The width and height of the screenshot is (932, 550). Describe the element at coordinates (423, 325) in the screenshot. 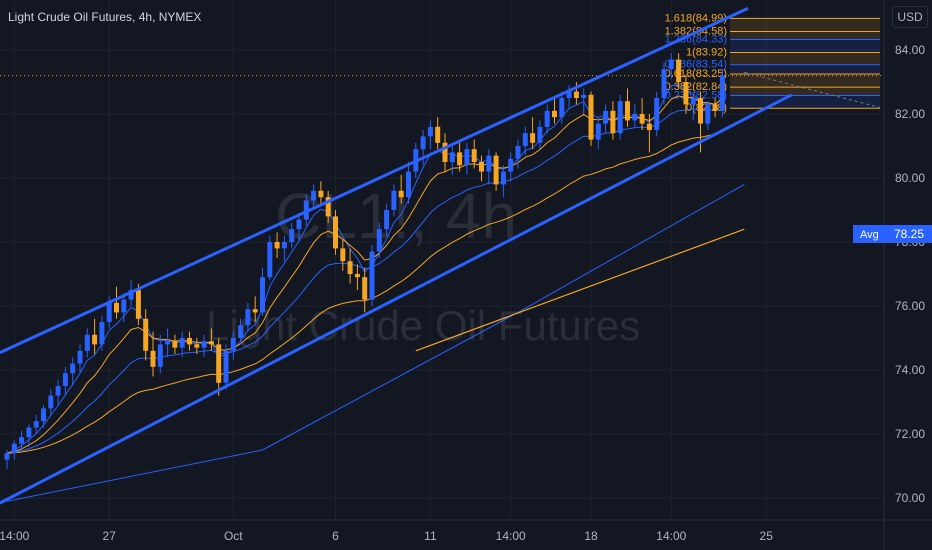

I see `watermark-description: Light Crude Oil Futures` at that location.